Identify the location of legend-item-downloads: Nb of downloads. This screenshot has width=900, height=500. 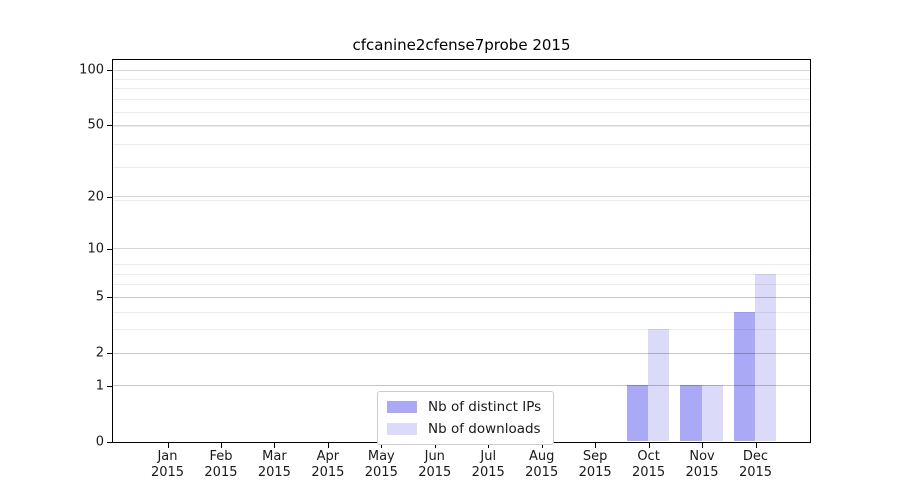
(464, 429).